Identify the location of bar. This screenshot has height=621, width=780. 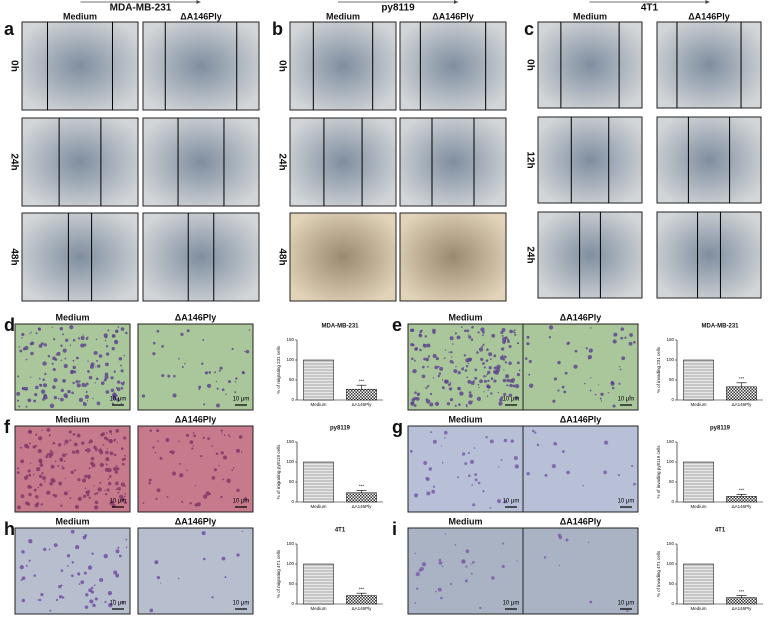
(318, 380).